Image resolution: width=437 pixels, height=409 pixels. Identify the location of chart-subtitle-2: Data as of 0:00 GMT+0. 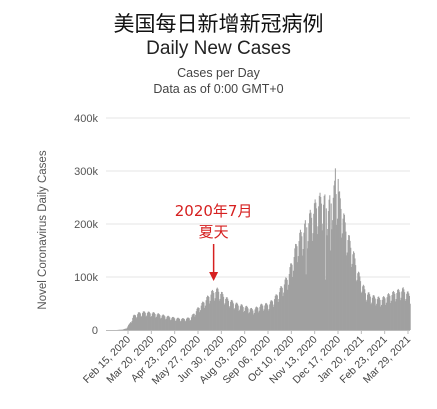
(218, 89).